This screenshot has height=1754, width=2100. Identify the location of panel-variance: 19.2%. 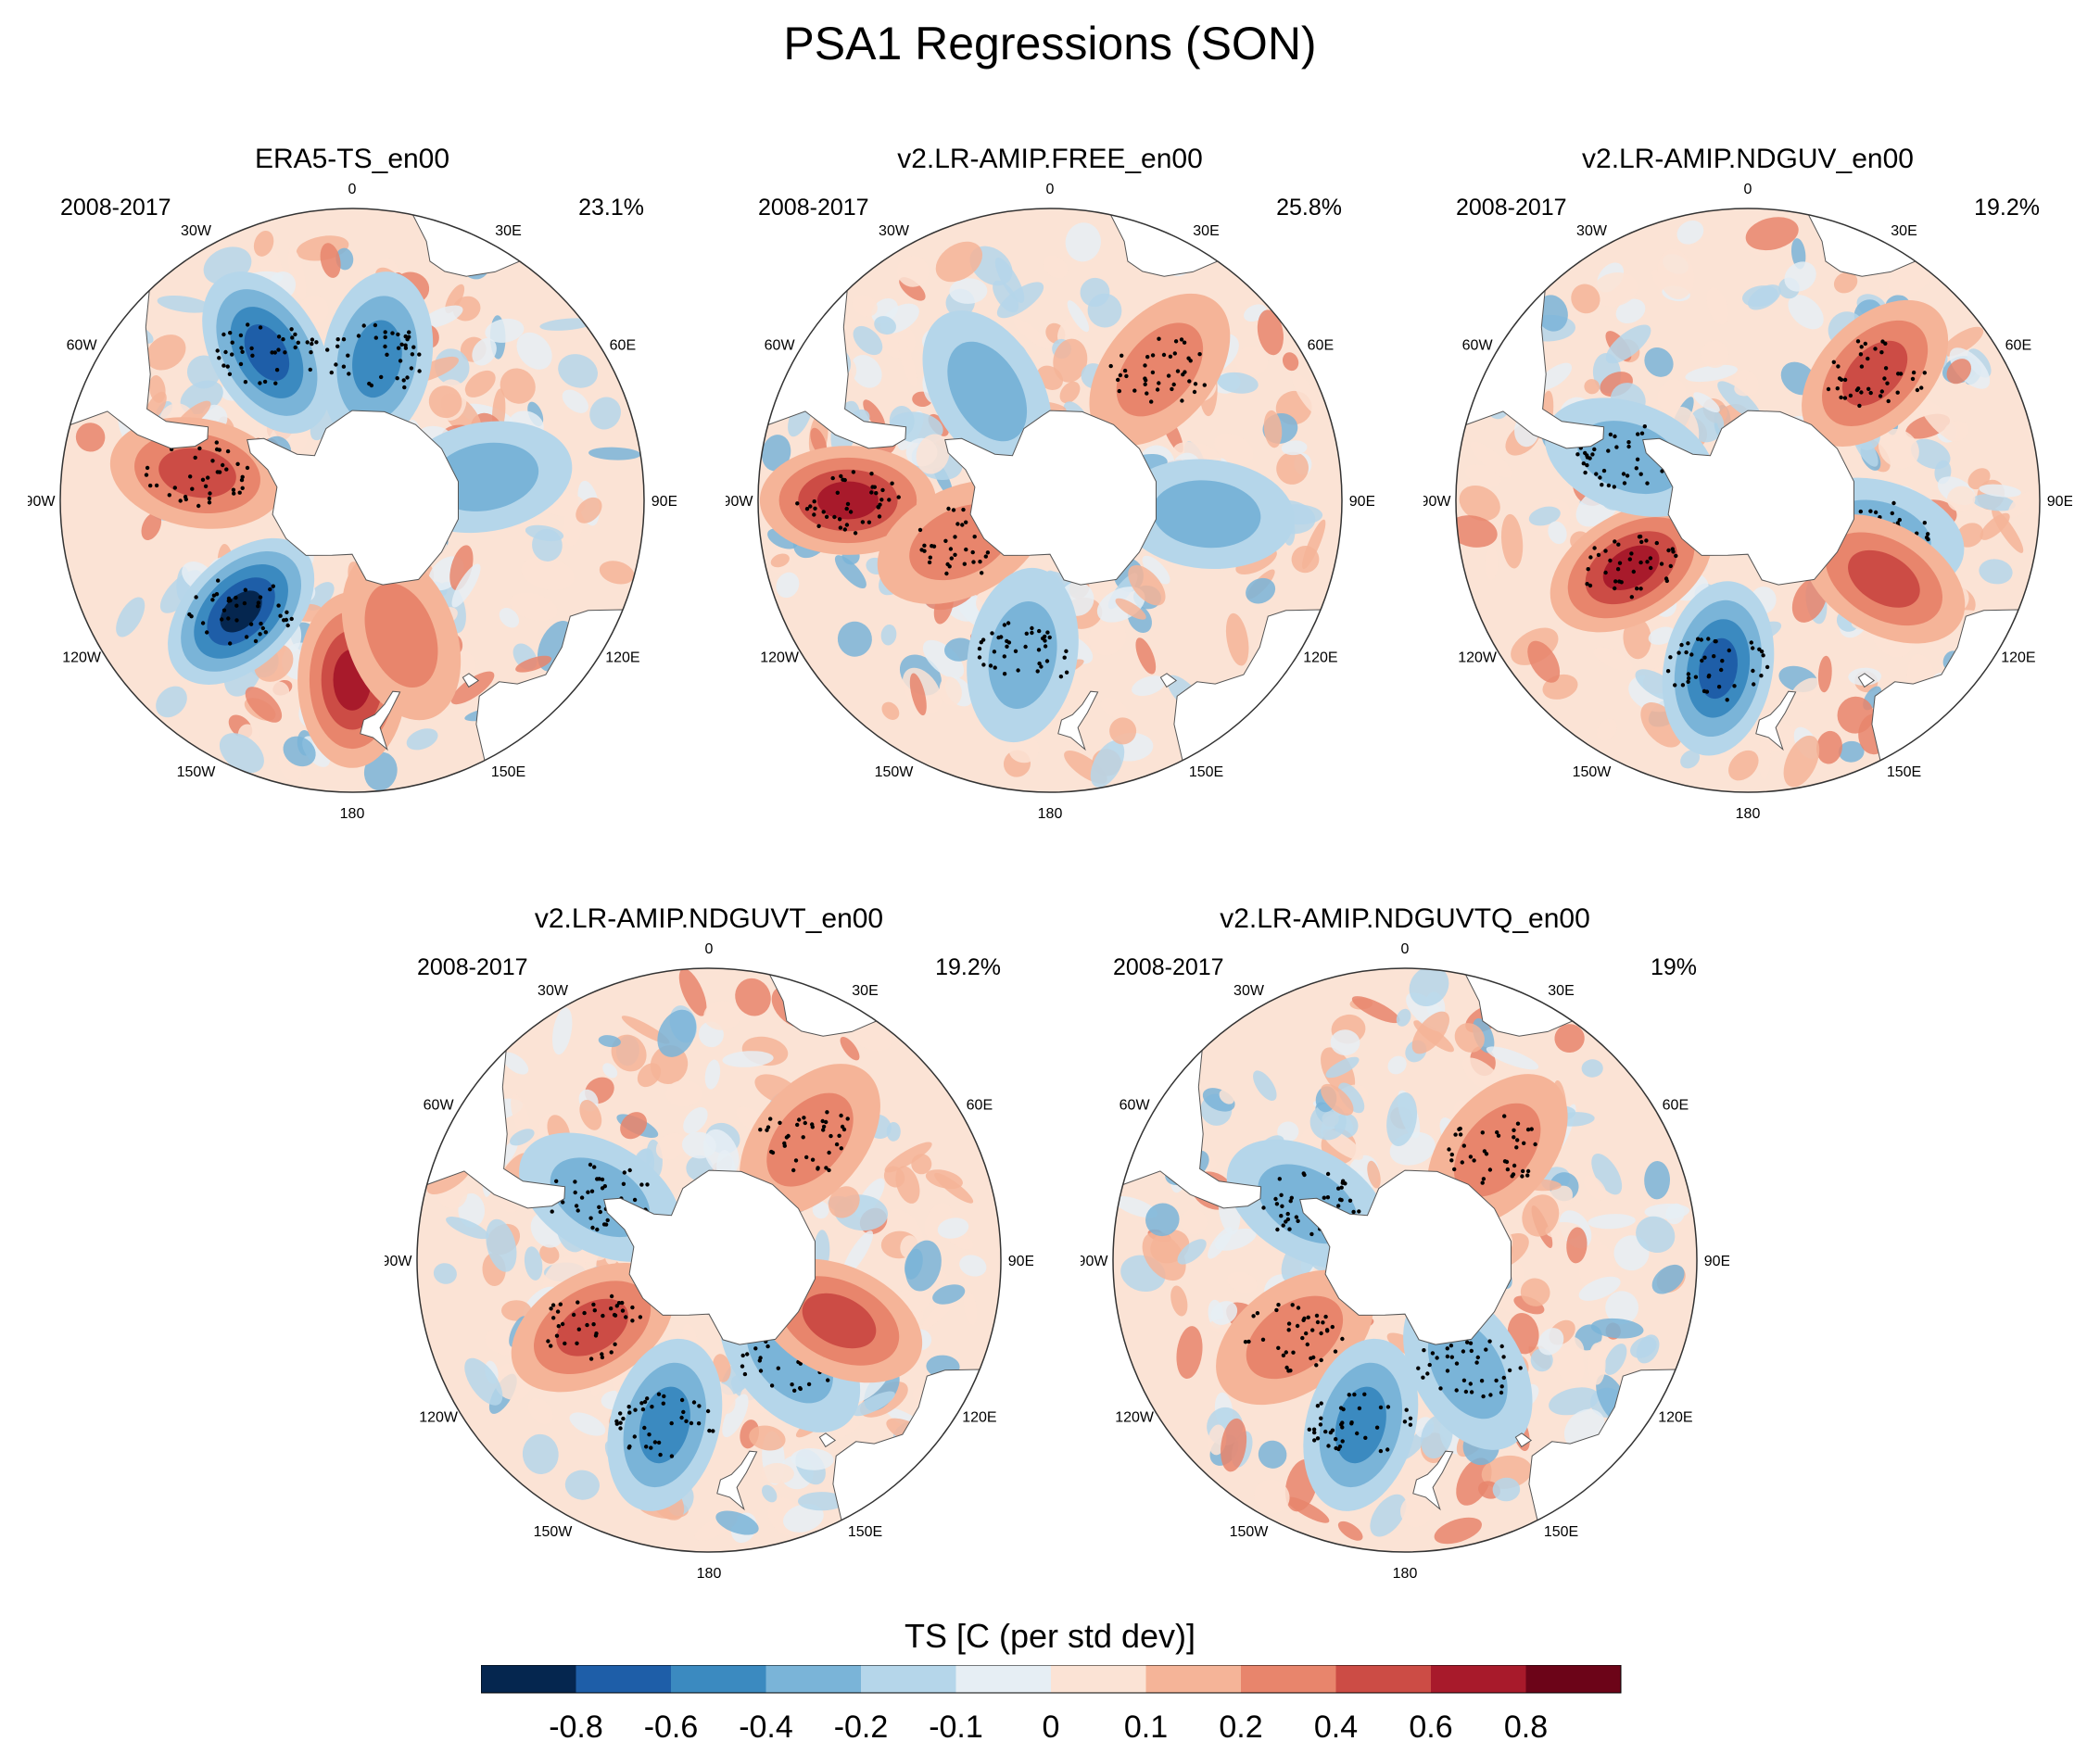
(2007, 208).